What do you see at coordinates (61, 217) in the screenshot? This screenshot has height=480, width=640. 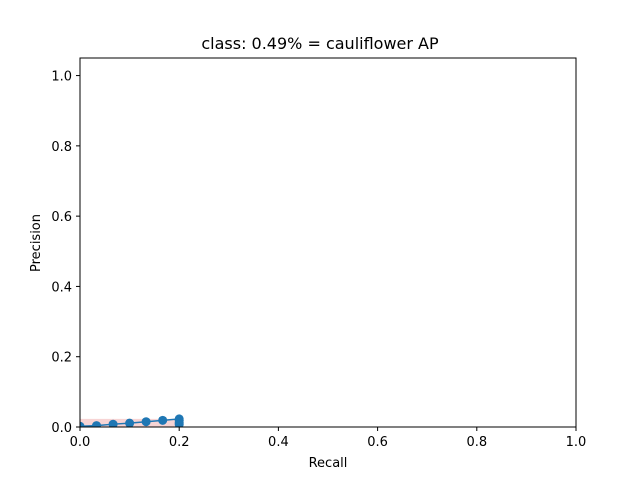 I see `y-tick-label: 0.6` at bounding box center [61, 217].